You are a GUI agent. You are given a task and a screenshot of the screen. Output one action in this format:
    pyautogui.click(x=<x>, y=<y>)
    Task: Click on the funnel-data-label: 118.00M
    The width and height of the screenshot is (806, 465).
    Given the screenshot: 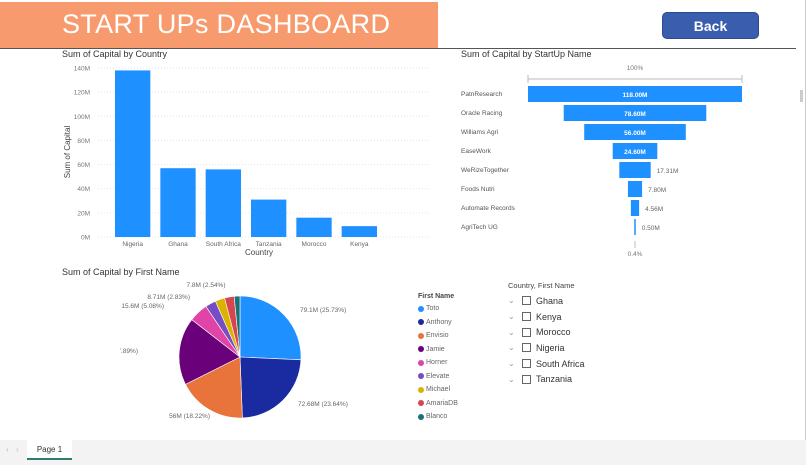 What is the action you would take?
    pyautogui.click(x=635, y=95)
    